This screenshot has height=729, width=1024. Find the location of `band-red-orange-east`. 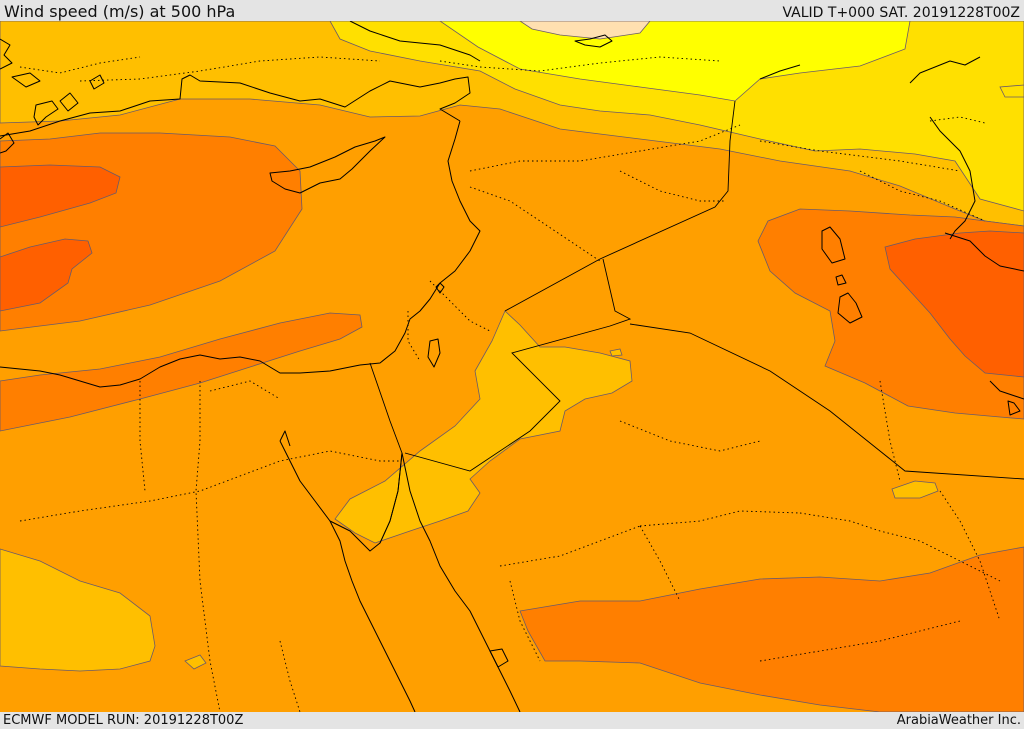

band-red-orange-east is located at coordinates (954, 304).